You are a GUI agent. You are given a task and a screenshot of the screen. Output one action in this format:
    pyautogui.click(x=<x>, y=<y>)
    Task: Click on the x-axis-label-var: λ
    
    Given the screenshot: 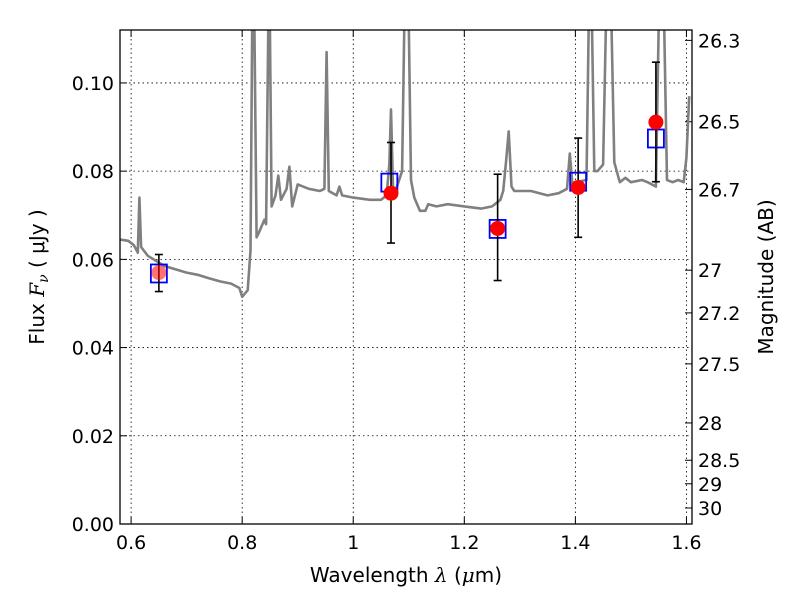 What is the action you would take?
    pyautogui.click(x=441, y=575)
    